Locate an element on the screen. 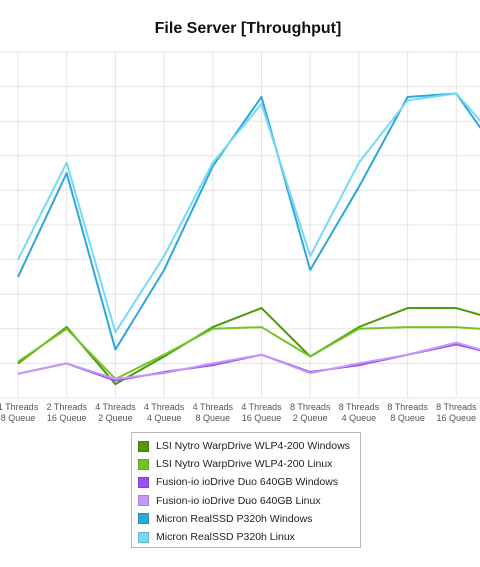 The height and width of the screenshot is (567, 480). x-tick-label: 8 Threads 16 Queue is located at coordinates (456, 412).